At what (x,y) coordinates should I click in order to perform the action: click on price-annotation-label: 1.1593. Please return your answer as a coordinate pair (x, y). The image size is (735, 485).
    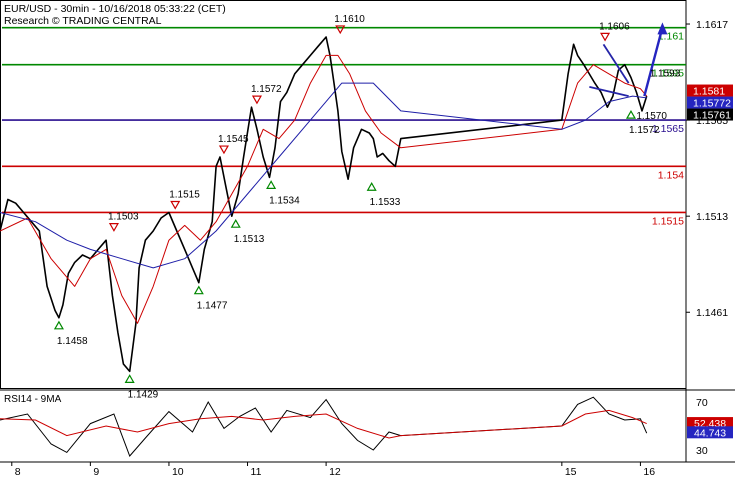
    Looking at the image, I should click on (665, 73).